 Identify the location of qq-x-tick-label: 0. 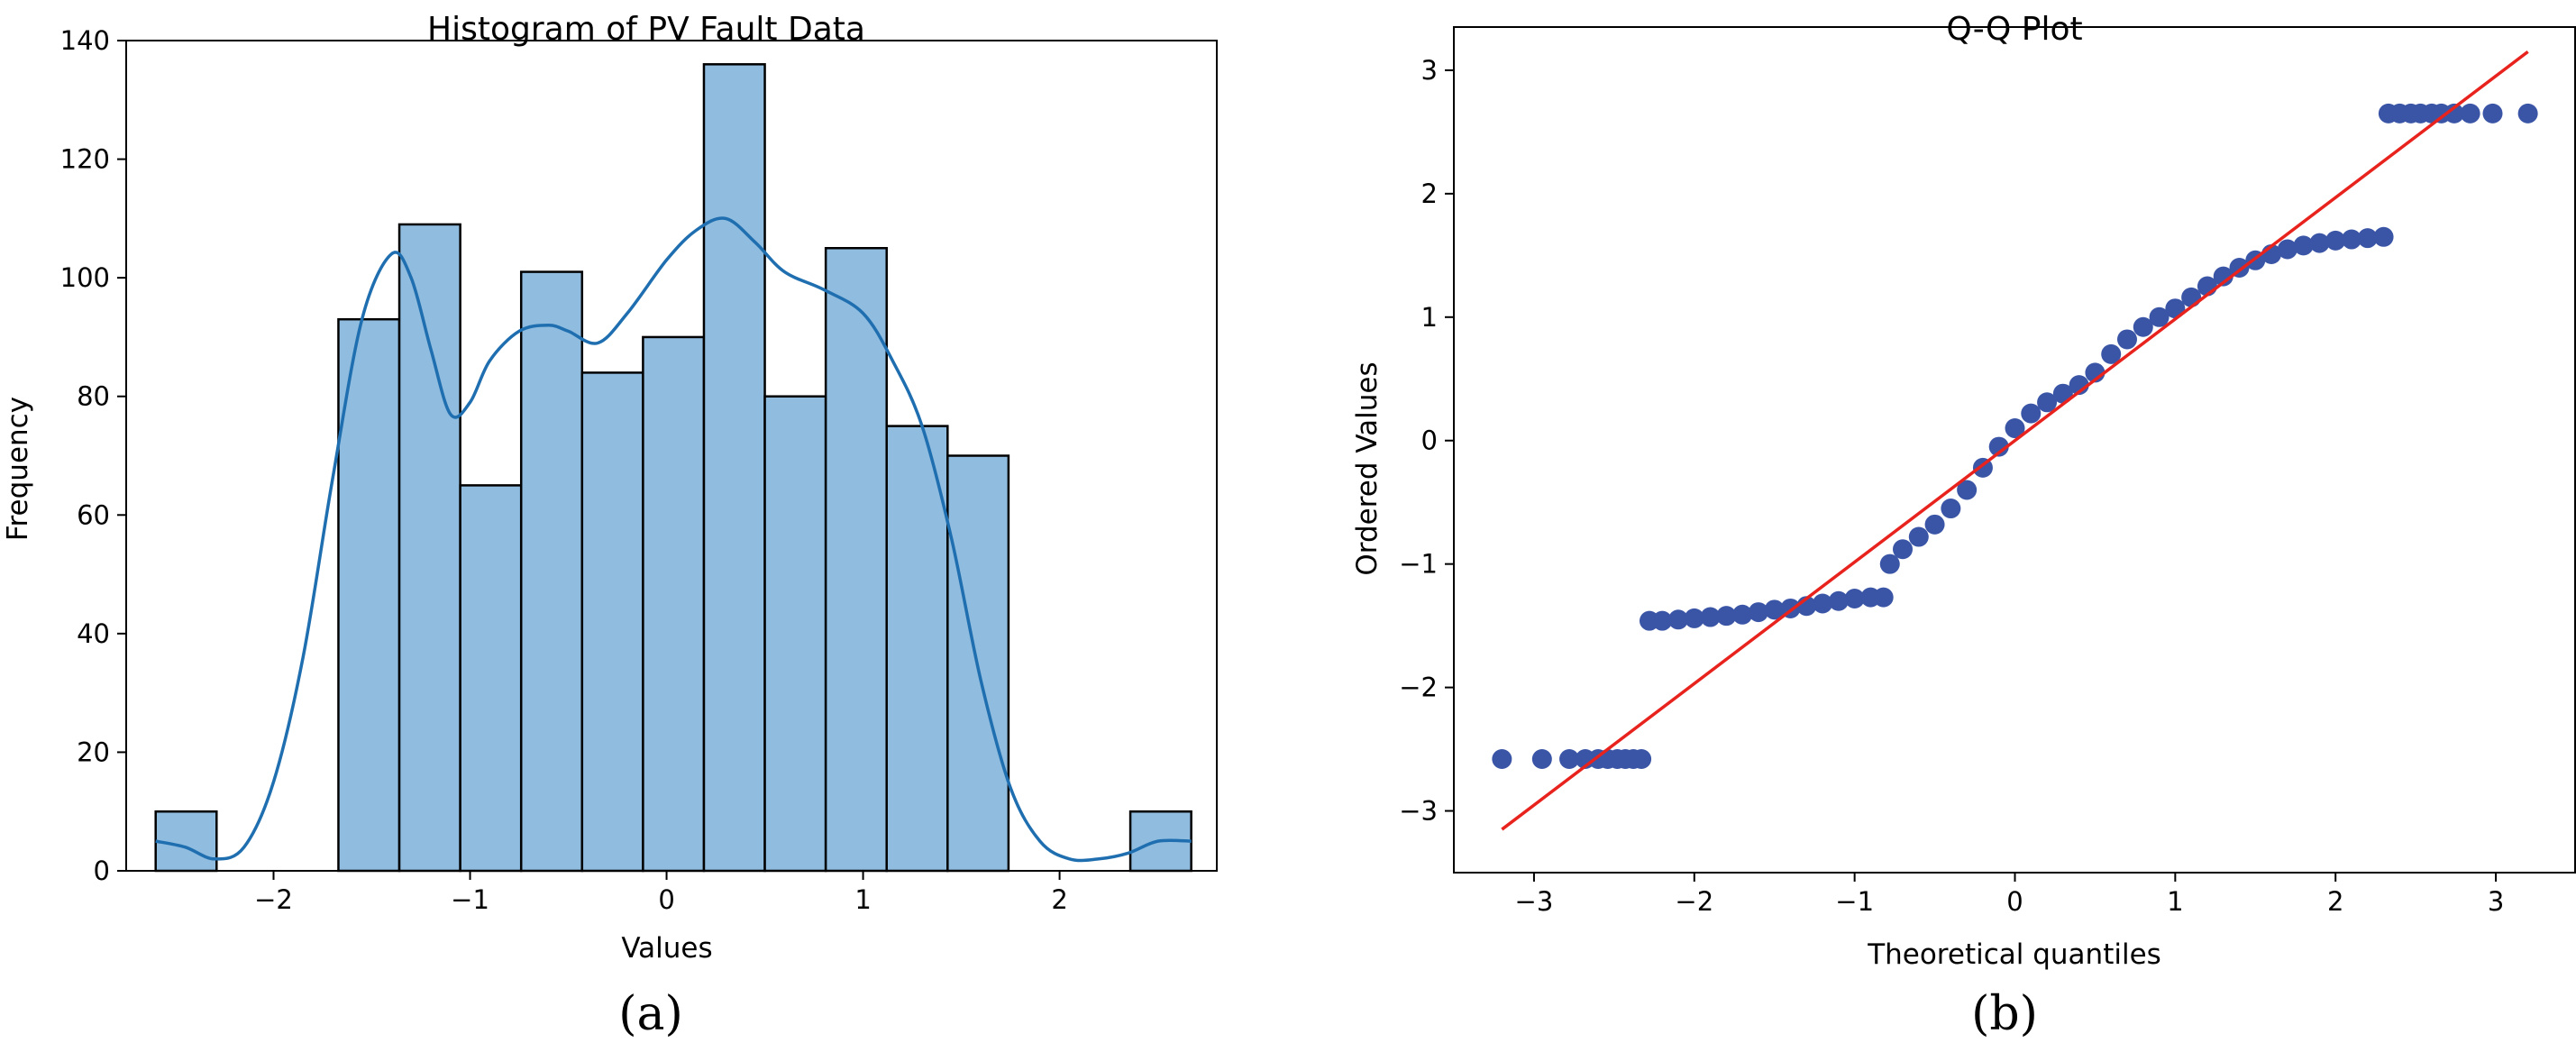
(2014, 902).